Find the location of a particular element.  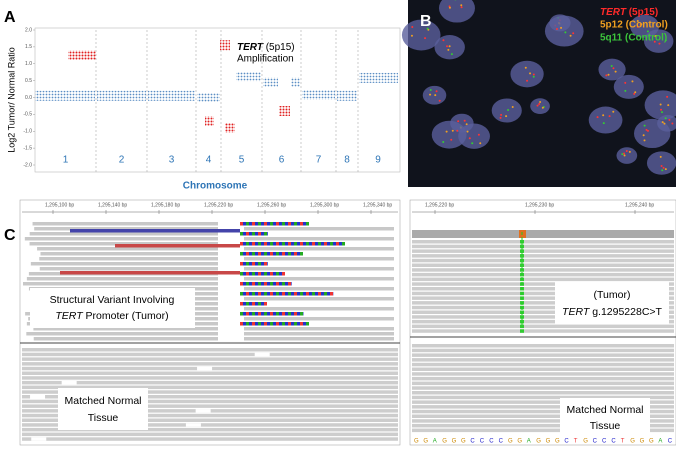

y-axis-label: Log2 Tumor/ Normal Ratio is located at coordinates (11, 100).